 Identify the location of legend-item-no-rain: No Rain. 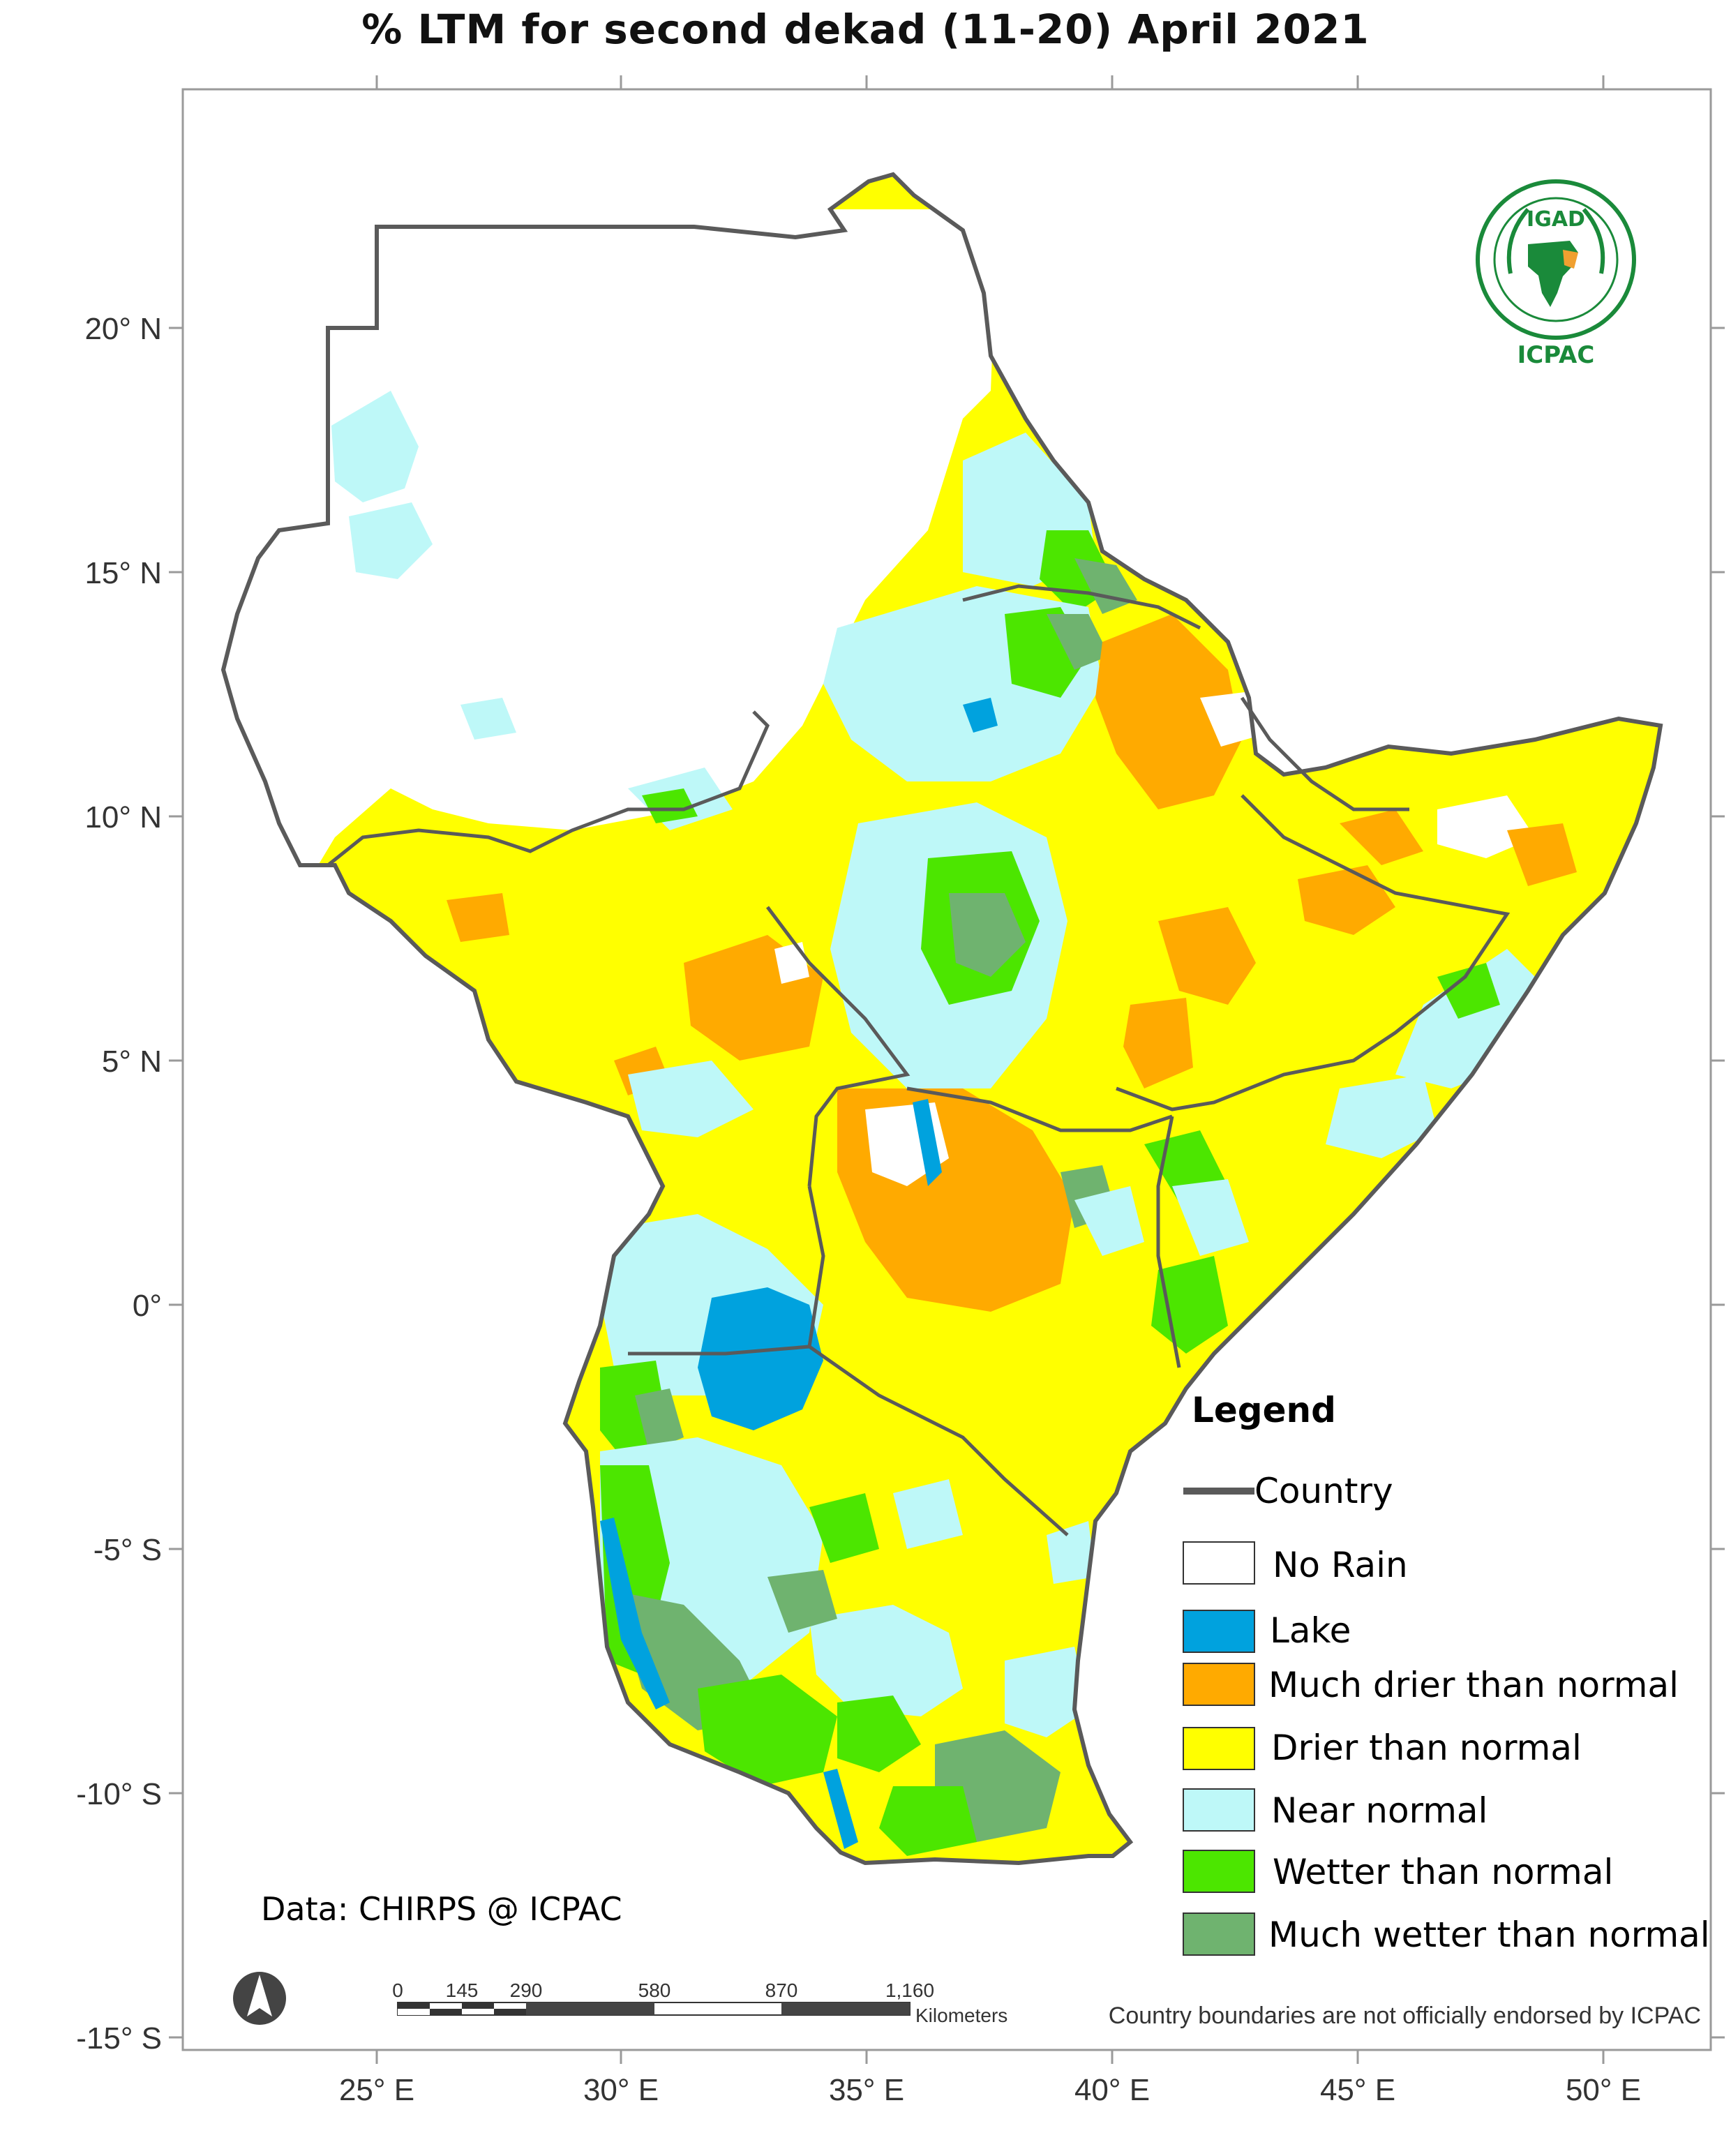
(1295, 1563).